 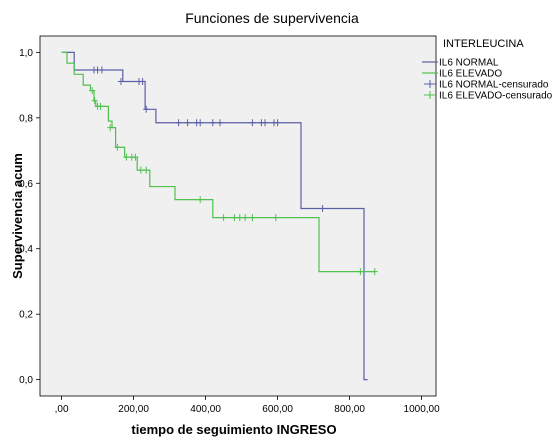 What do you see at coordinates (349, 409) in the screenshot?
I see `x-tick-label: 800,00` at bounding box center [349, 409].